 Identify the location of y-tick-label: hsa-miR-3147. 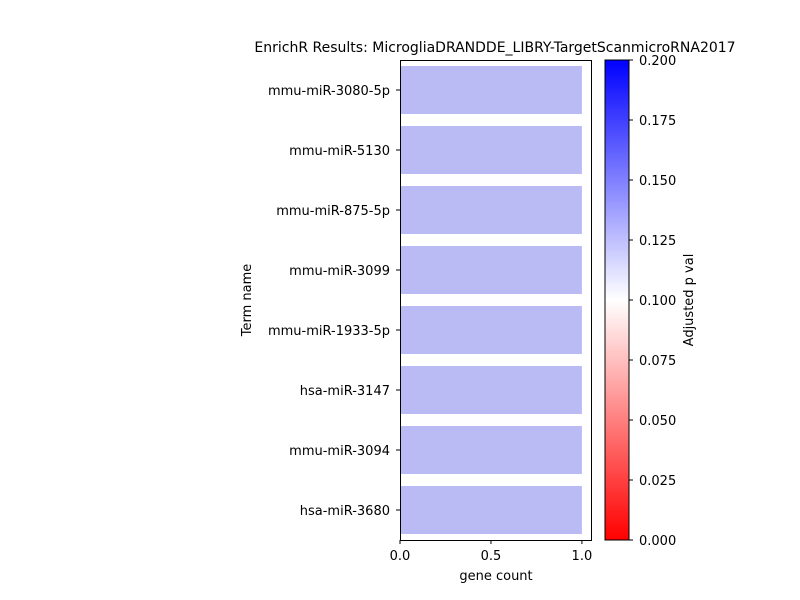
(345, 391).